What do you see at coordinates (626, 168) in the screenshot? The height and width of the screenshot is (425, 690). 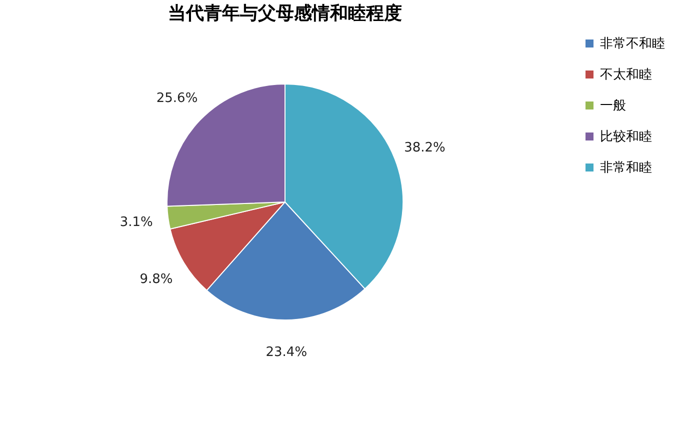 I see `legend-label: 非常和睦` at bounding box center [626, 168].